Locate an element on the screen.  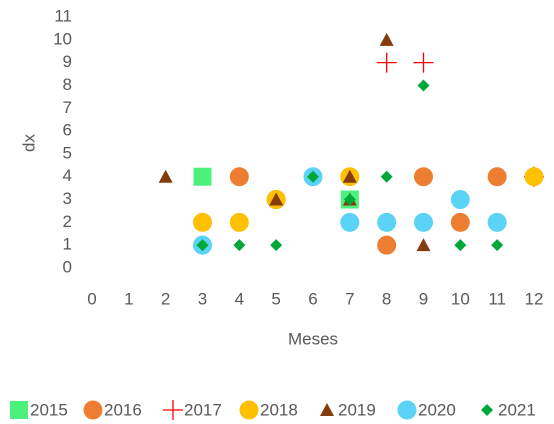
y-tick-label: 2 is located at coordinates (67, 221).